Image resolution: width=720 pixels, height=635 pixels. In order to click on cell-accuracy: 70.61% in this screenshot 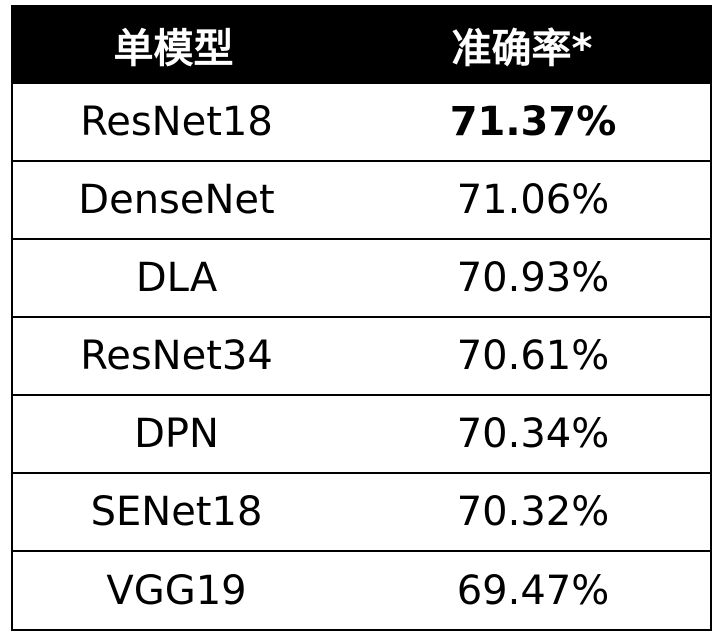, I will do `click(522, 355)`.